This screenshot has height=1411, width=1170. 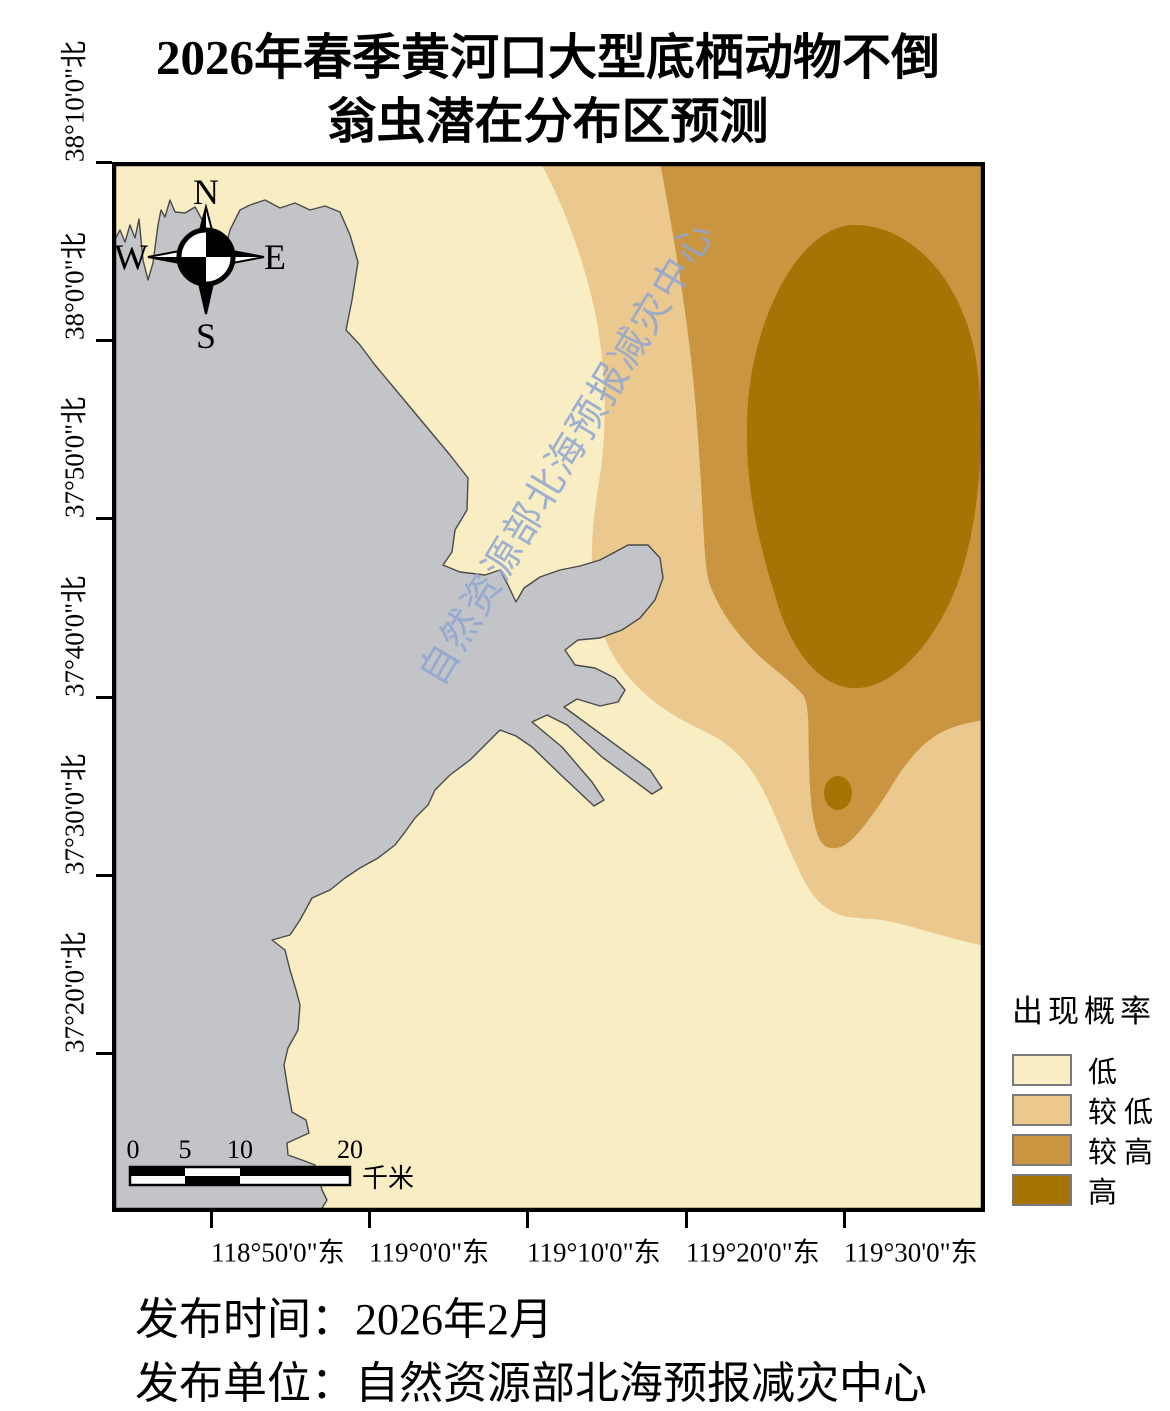 What do you see at coordinates (388, 1178) in the screenshot?
I see `scale-unit-label: 千米` at bounding box center [388, 1178].